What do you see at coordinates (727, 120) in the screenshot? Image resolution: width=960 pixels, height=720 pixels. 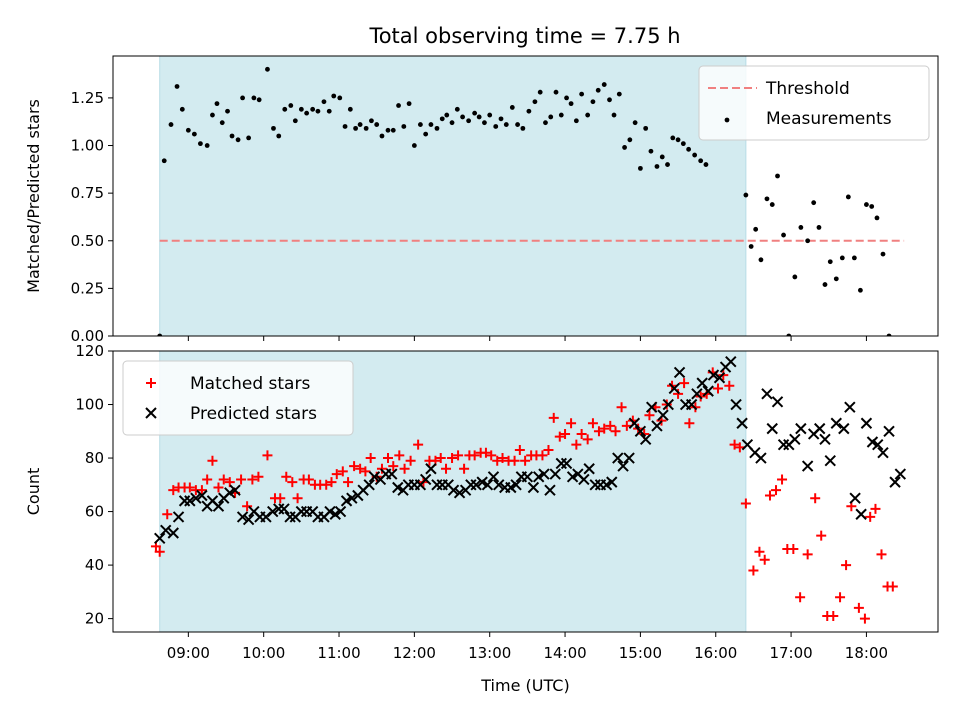 I see `legend-measurement-swatch` at bounding box center [727, 120].